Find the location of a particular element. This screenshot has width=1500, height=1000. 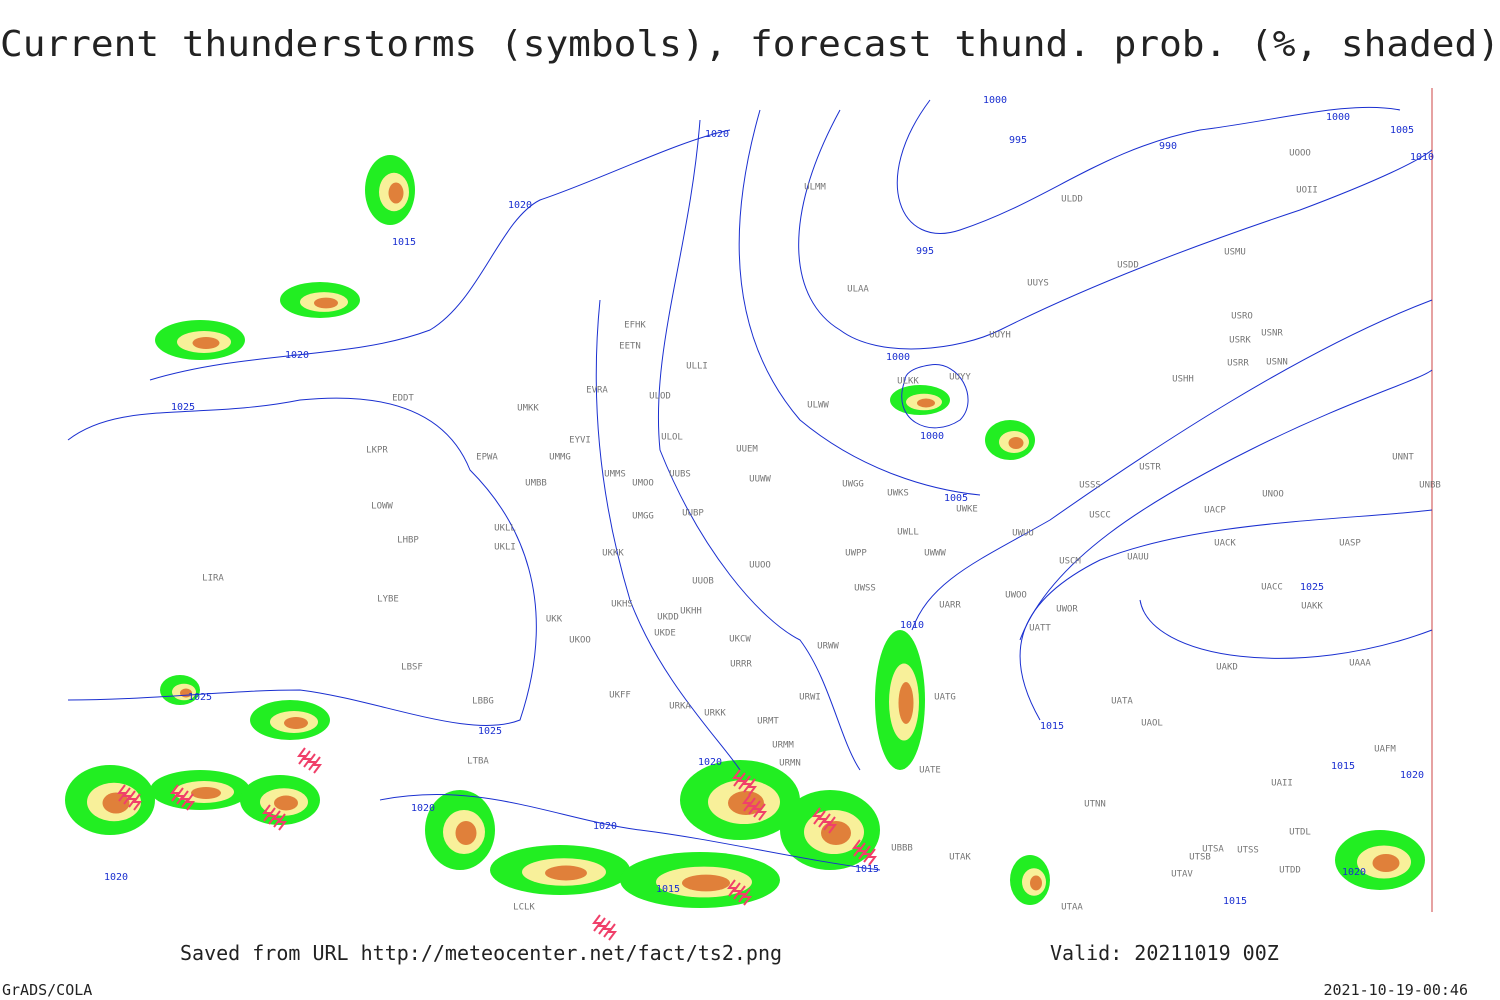

station-label: UOOO is located at coordinates (1300, 154).